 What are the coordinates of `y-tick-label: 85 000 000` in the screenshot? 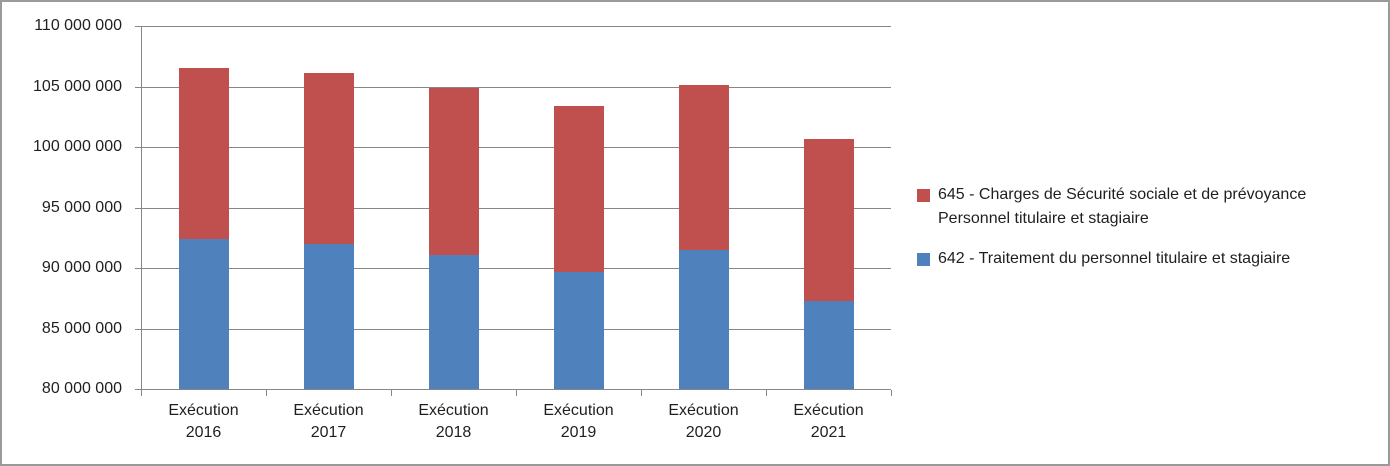 It's located at (81, 328).